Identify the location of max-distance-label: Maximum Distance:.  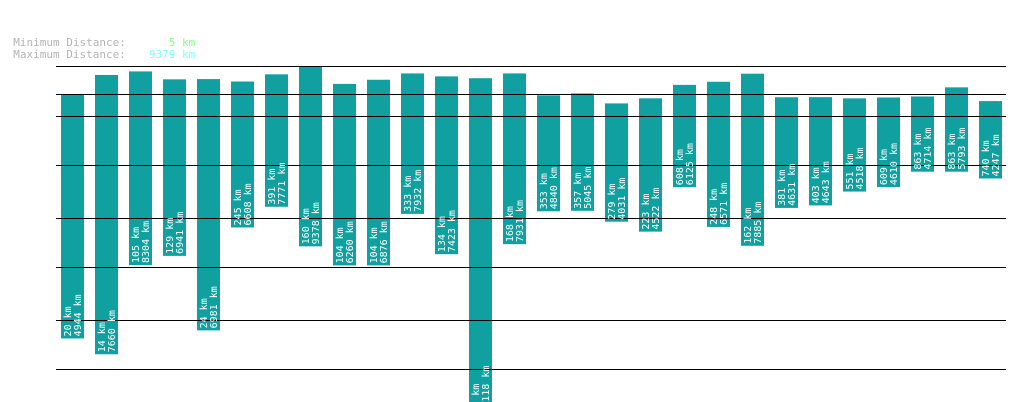
(69, 54).